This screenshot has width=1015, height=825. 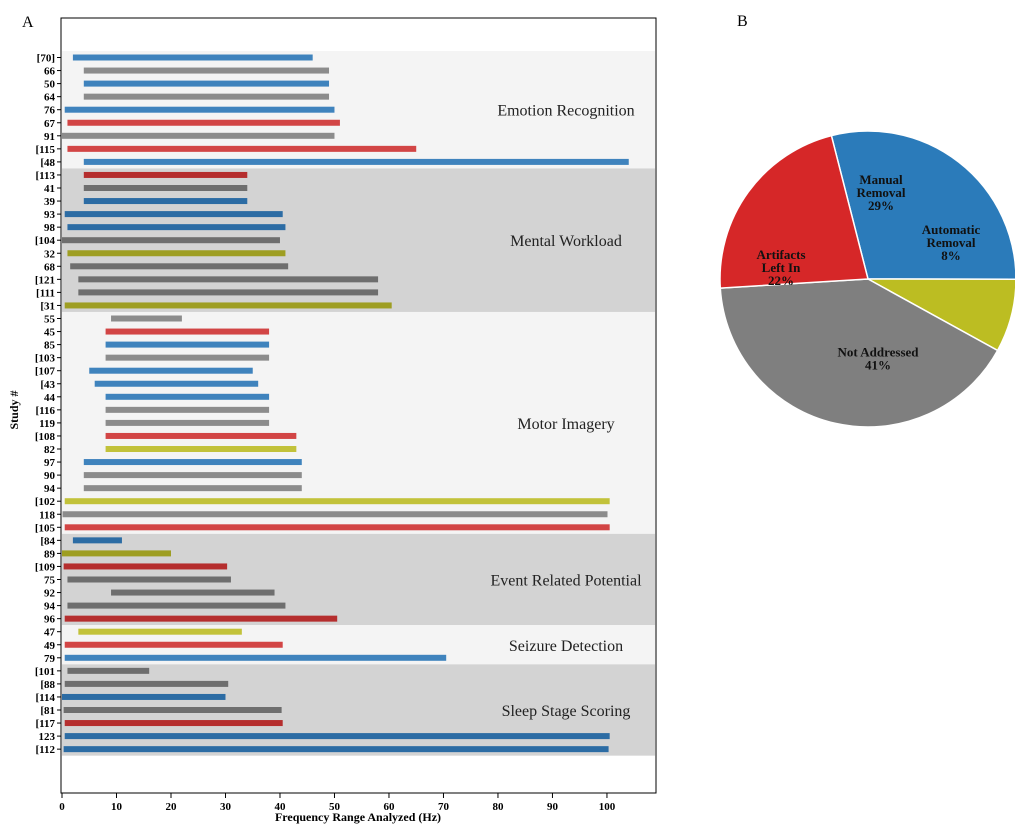 What do you see at coordinates (47, 515) in the screenshot?
I see `study-label: 118` at bounding box center [47, 515].